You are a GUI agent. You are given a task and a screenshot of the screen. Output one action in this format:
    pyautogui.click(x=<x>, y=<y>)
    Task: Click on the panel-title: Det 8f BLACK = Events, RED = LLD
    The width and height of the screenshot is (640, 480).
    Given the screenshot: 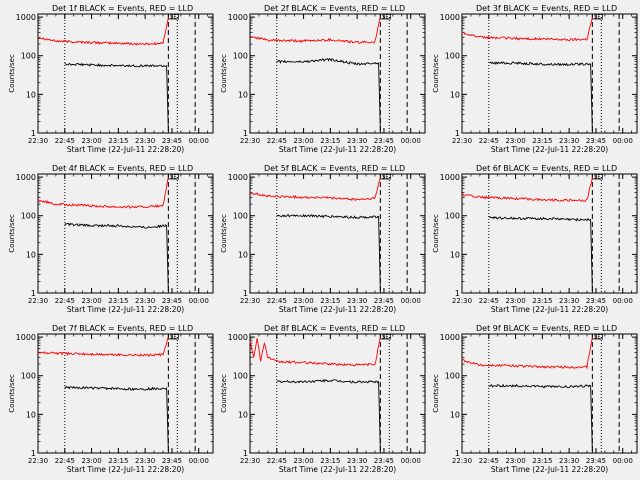 What is the action you would take?
    pyautogui.click(x=334, y=328)
    